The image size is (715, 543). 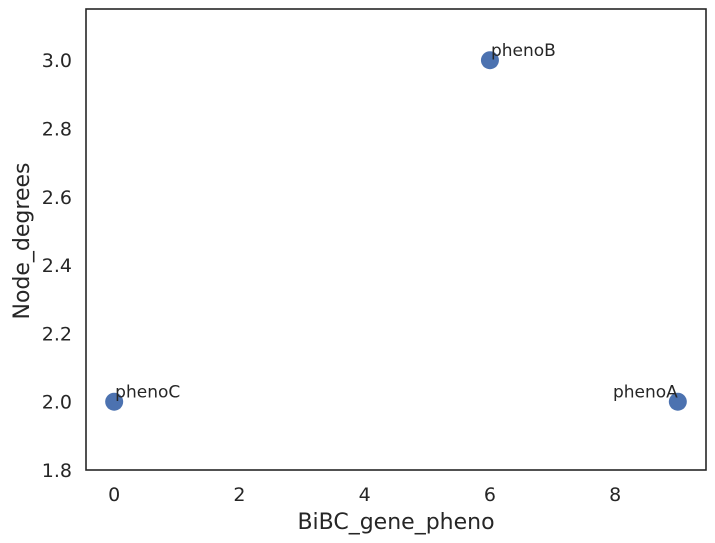 I want to click on y-tick-labels: 1.8 2.0 2.2 2.4 2.6 2.8 3.0, so click(x=57, y=266).